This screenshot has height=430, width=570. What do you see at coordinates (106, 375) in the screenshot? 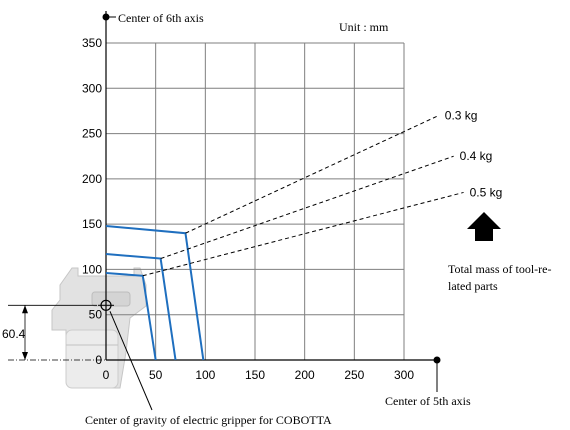
I see `x-tick-label-0: 0` at bounding box center [106, 375].